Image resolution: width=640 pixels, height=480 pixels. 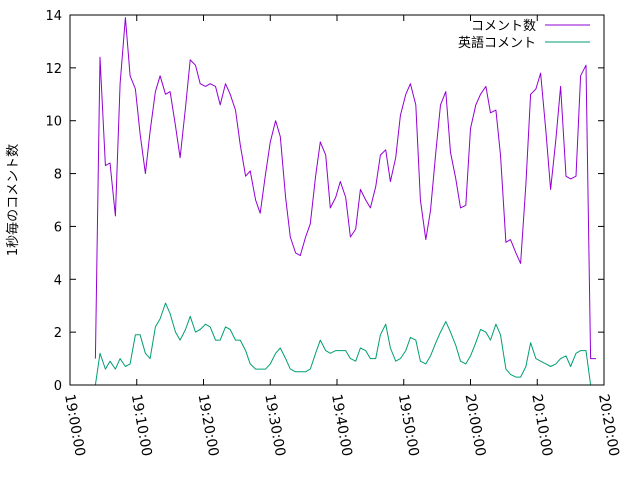 I want to click on y-axis-title: 1秒毎のコメント数, so click(x=13, y=200).